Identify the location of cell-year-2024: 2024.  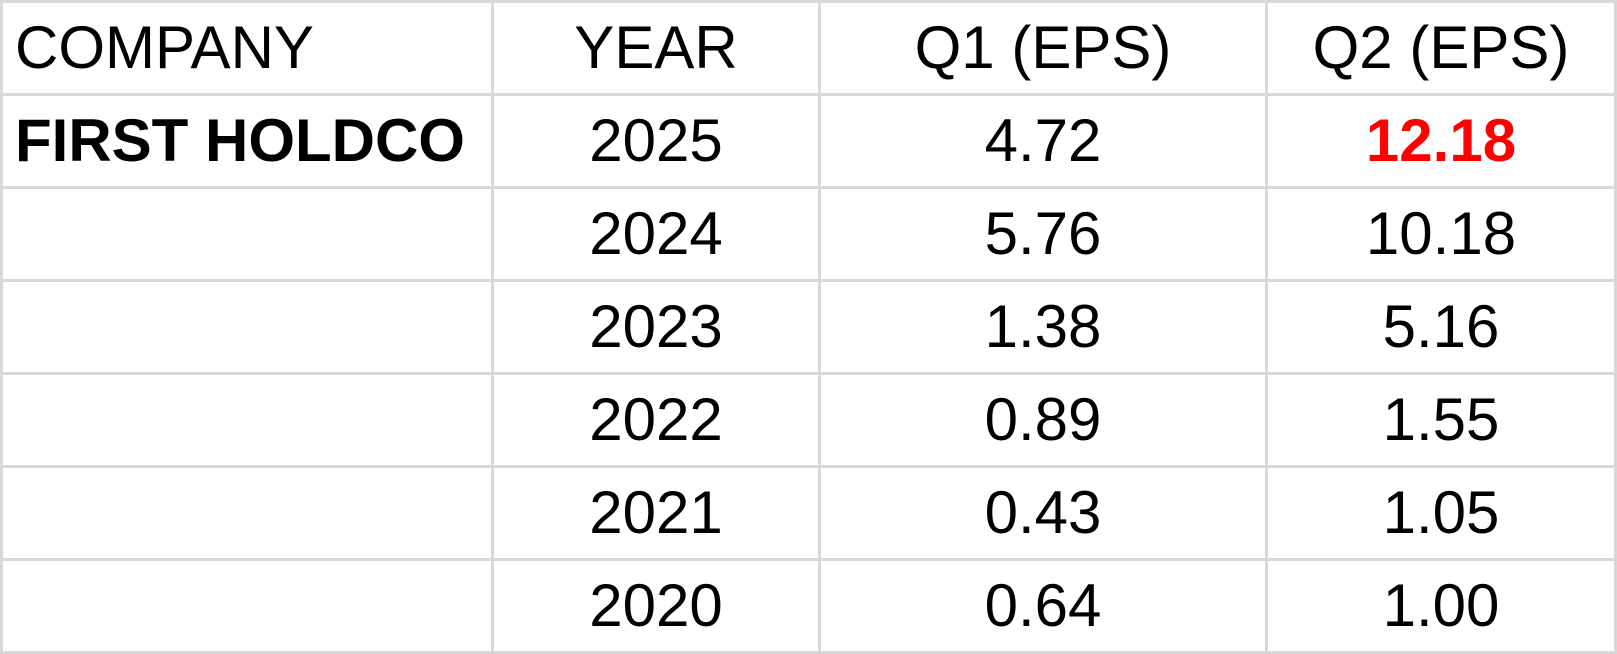
(656, 234).